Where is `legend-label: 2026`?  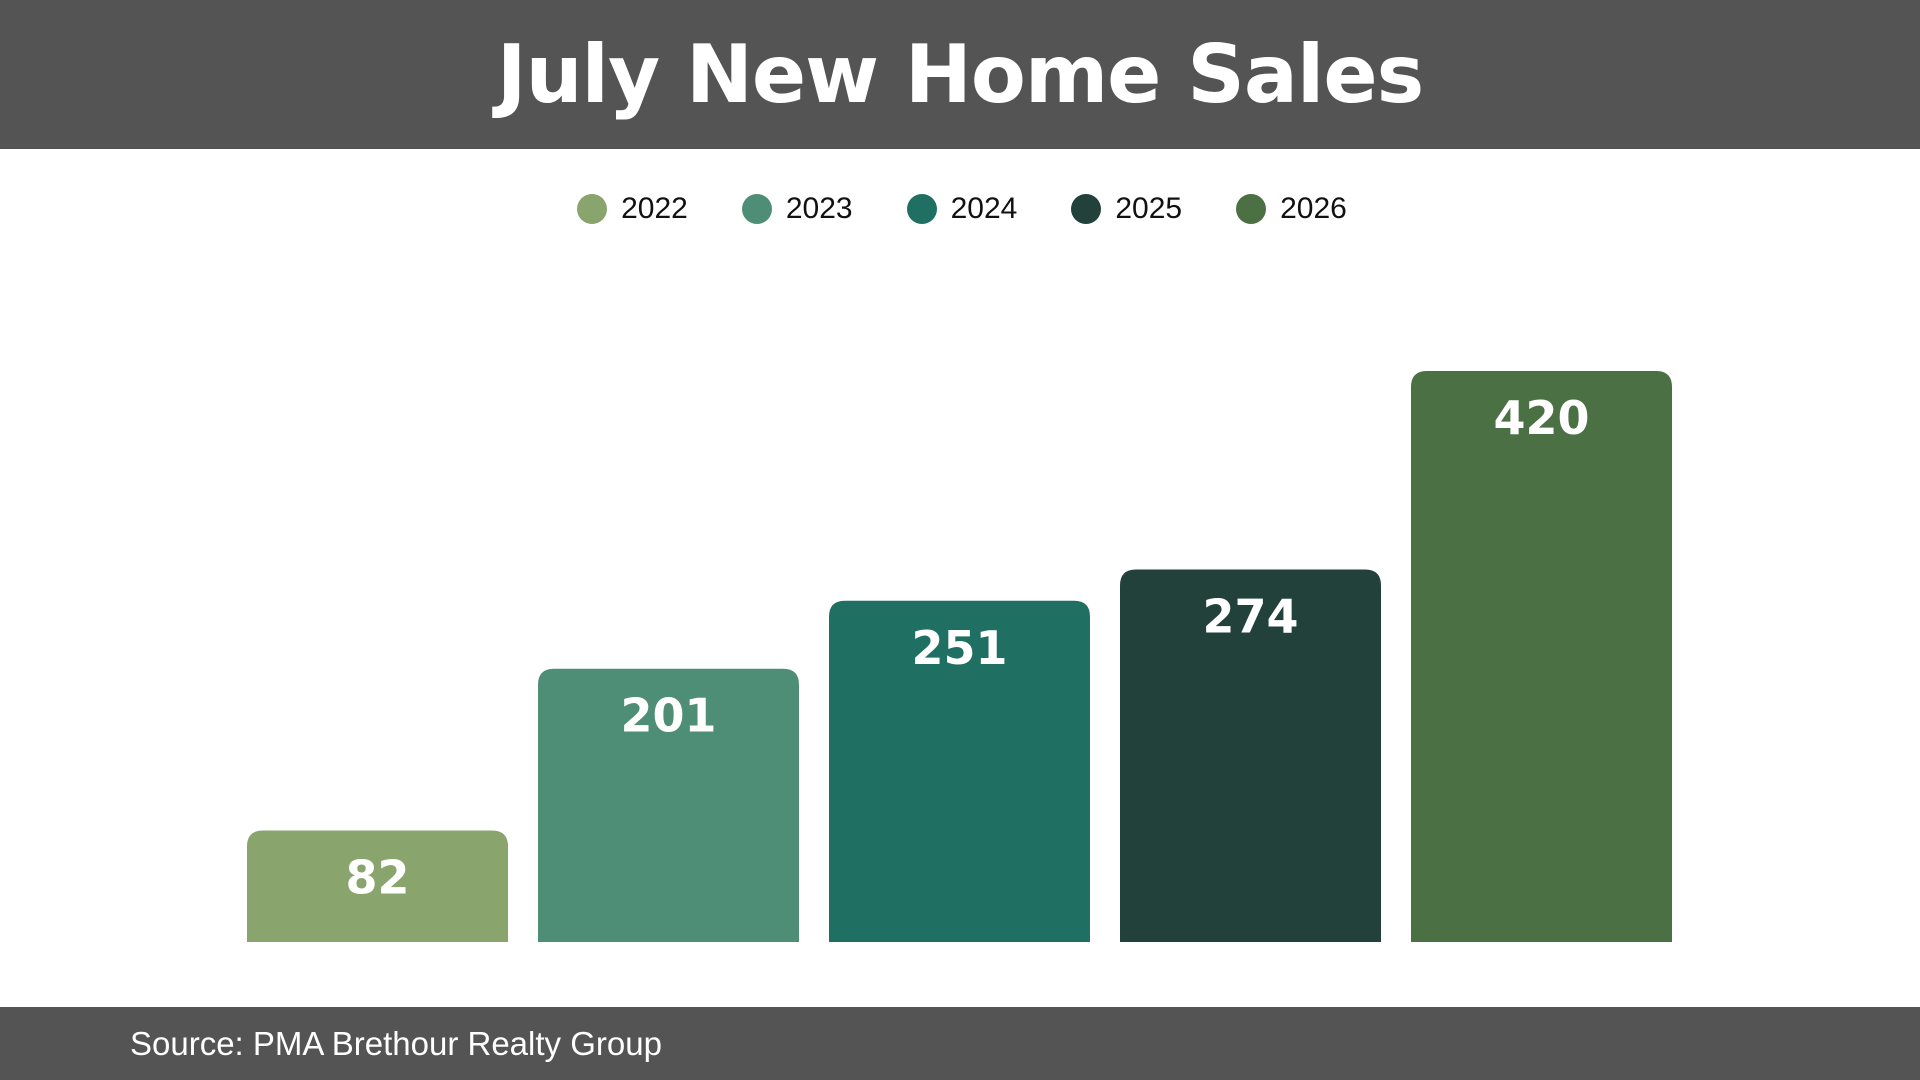
legend-label: 2026 is located at coordinates (1313, 208).